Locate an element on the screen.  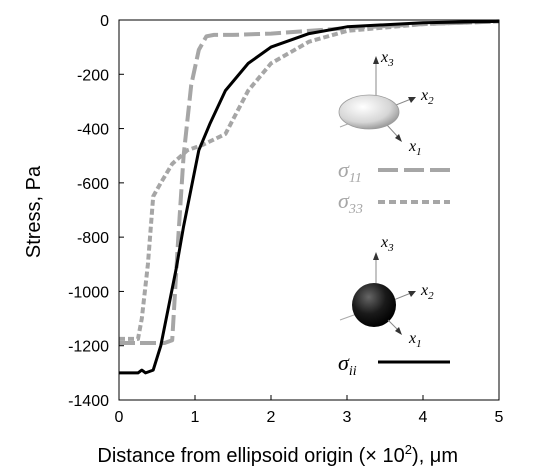
x-tick-label: 4 is located at coordinates (423, 417).